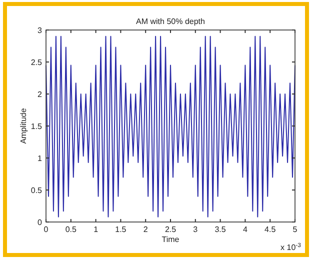 The height and width of the screenshot is (263, 322). What do you see at coordinates (40, 222) in the screenshot?
I see `y-tick-label: 0` at bounding box center [40, 222].